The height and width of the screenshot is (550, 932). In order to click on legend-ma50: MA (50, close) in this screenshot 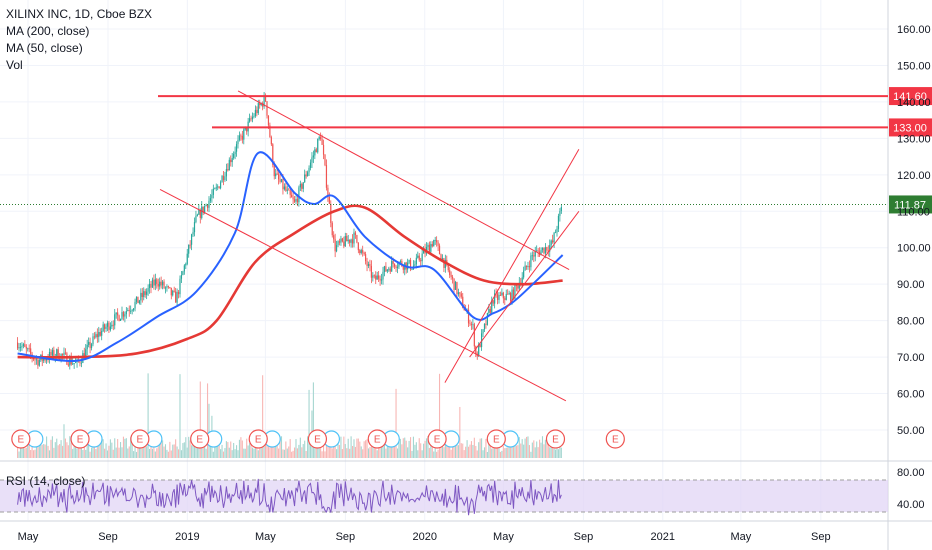, I will do `click(44, 48)`.